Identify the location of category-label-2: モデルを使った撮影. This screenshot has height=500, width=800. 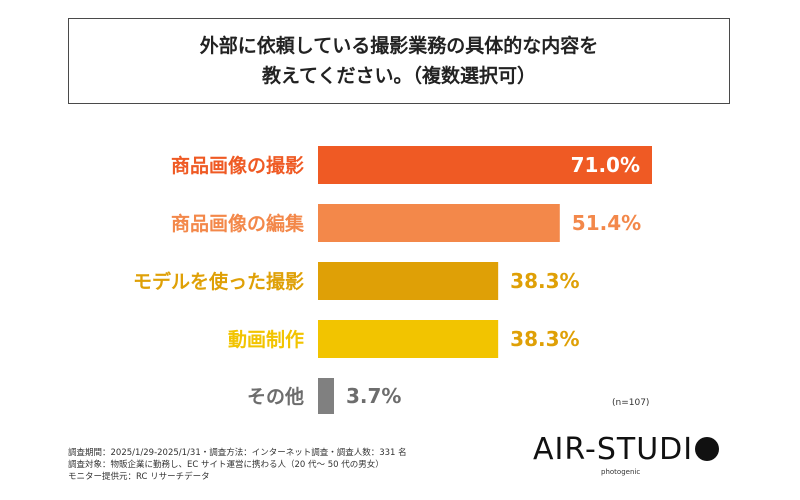
(218, 281).